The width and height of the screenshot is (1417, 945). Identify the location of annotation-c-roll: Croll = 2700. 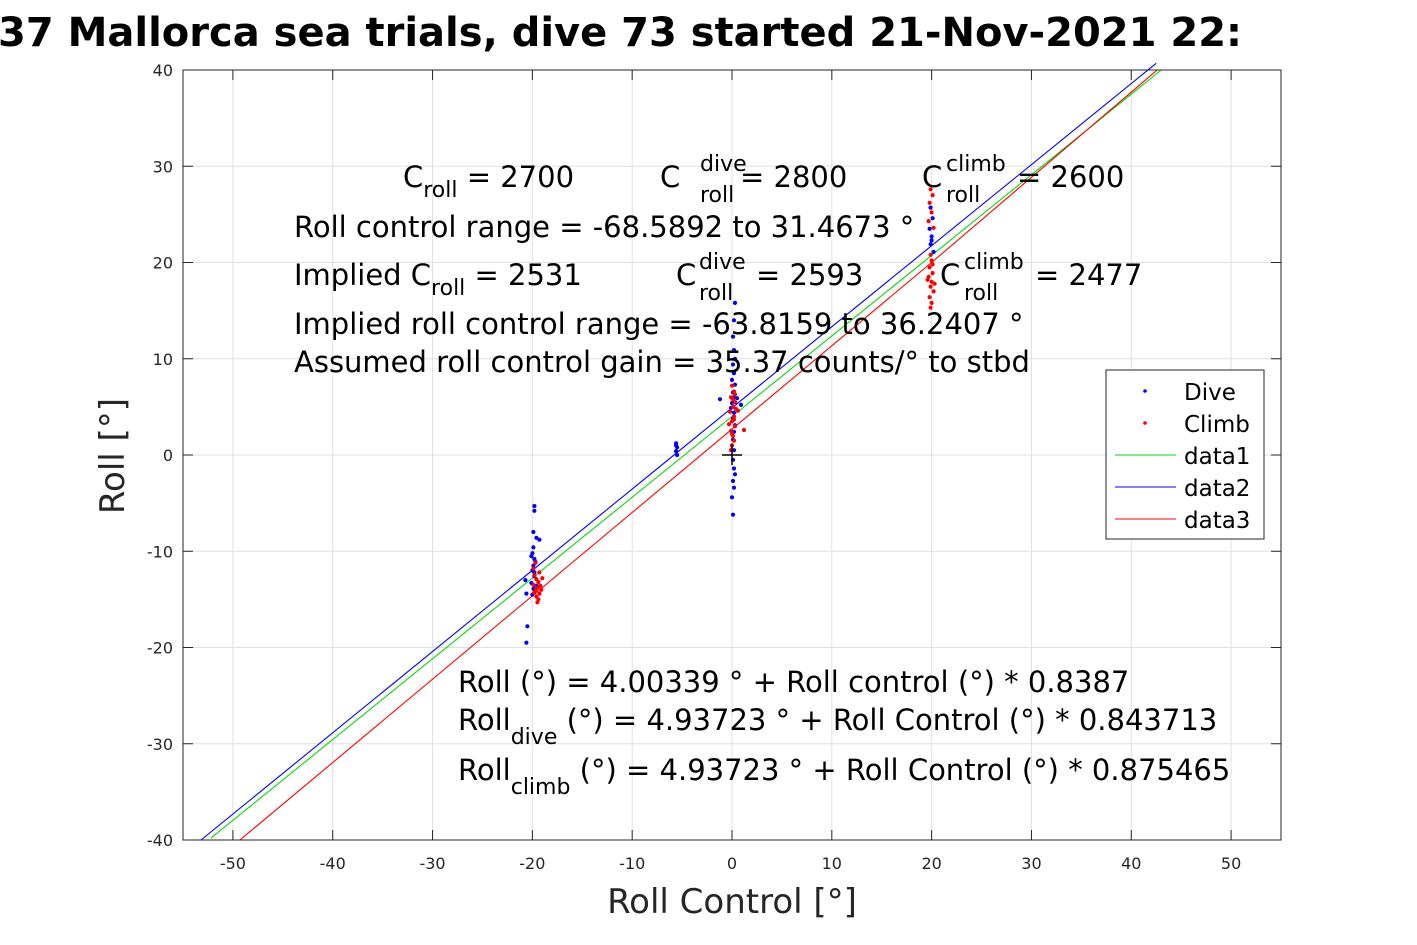
(488, 181).